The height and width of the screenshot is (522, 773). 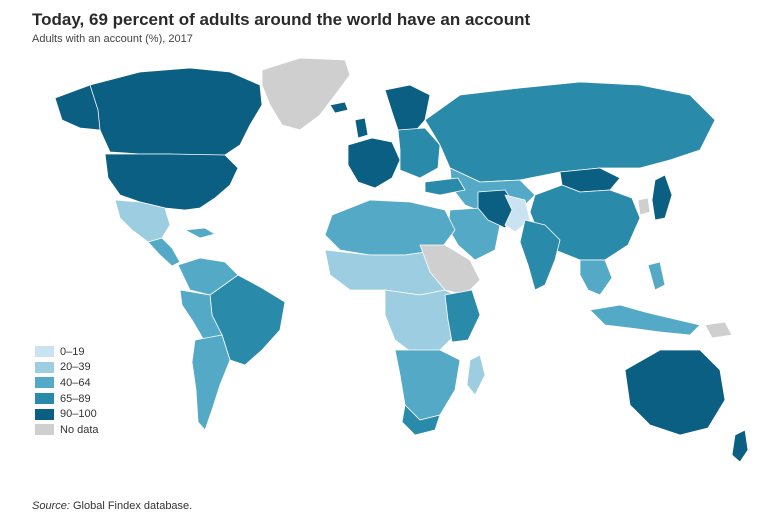 I want to click on region-western-europe, so click(x=374, y=163).